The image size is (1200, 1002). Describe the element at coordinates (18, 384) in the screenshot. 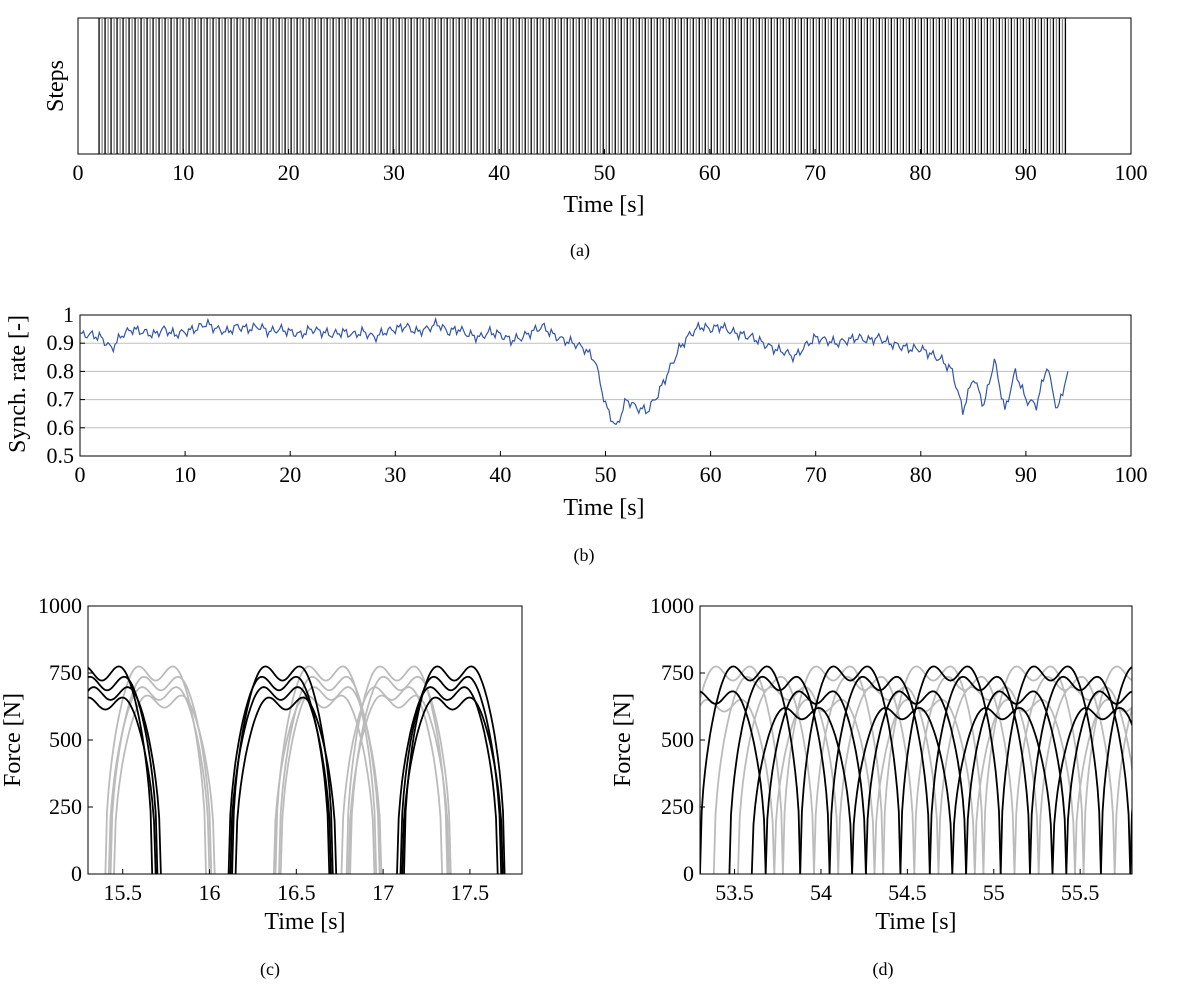

I see `panel-b-y-label: Synch. rate [-]` at that location.